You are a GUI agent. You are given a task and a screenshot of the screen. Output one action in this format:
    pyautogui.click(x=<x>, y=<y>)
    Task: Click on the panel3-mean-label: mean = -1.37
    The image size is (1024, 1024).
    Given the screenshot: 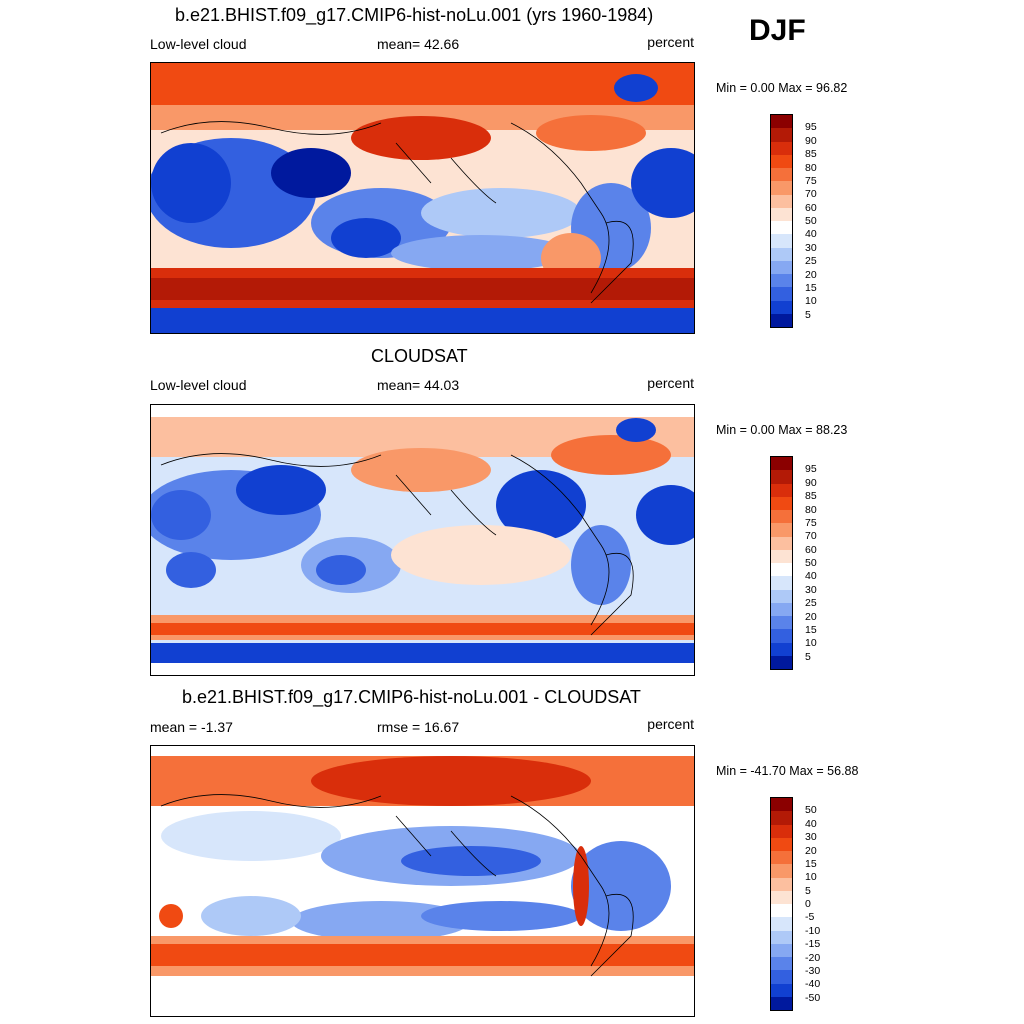 What is the action you would take?
    pyautogui.click(x=191, y=727)
    